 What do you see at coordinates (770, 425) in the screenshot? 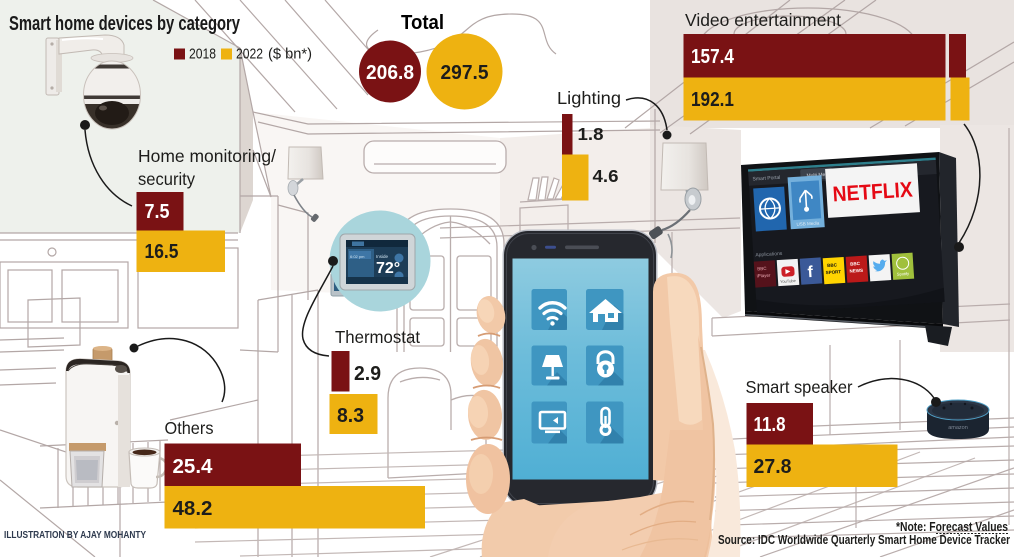
I see `svg-text: 11.8` at bounding box center [770, 425].